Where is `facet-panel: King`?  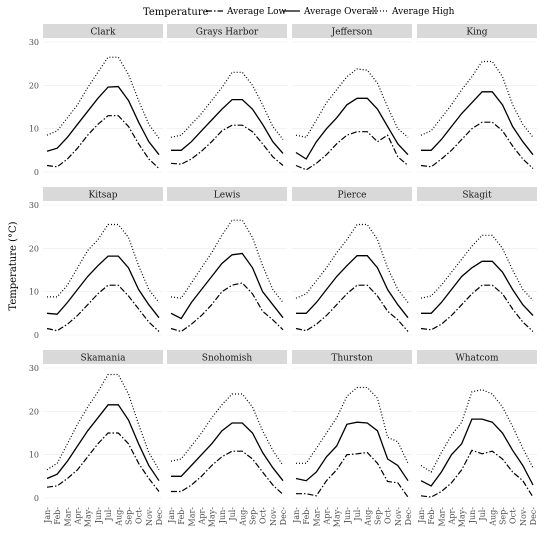 facet-panel: King is located at coordinates (477, 98).